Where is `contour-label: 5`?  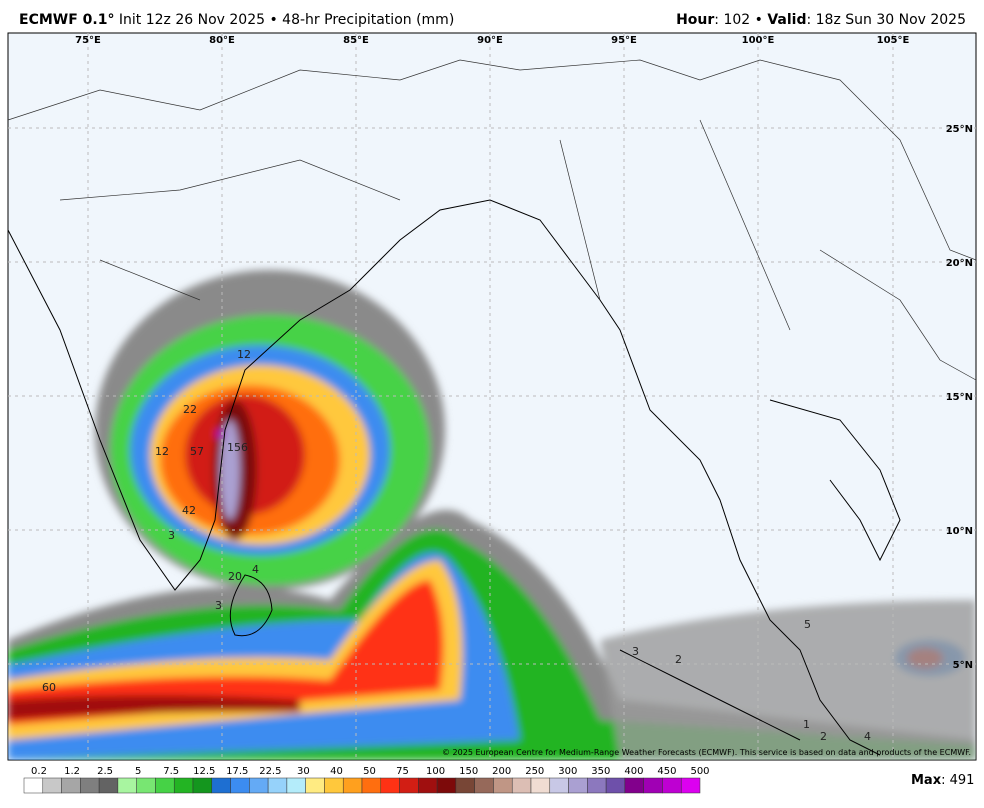 contour-label: 5 is located at coordinates (807, 624).